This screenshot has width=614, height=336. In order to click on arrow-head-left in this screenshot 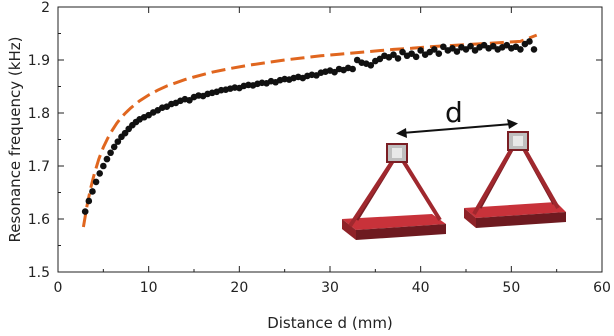, I will do `click(401, 133)`.